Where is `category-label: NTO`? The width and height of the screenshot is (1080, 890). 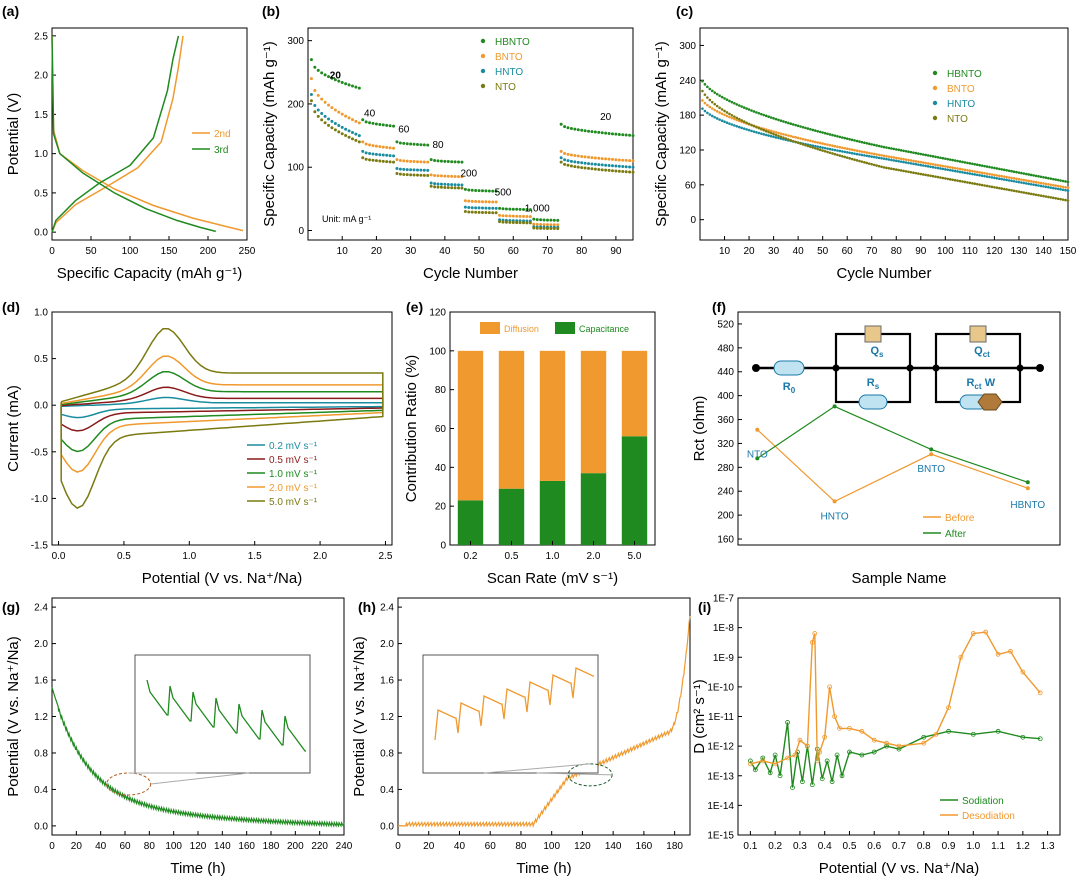 category-label: NTO is located at coordinates (757, 455).